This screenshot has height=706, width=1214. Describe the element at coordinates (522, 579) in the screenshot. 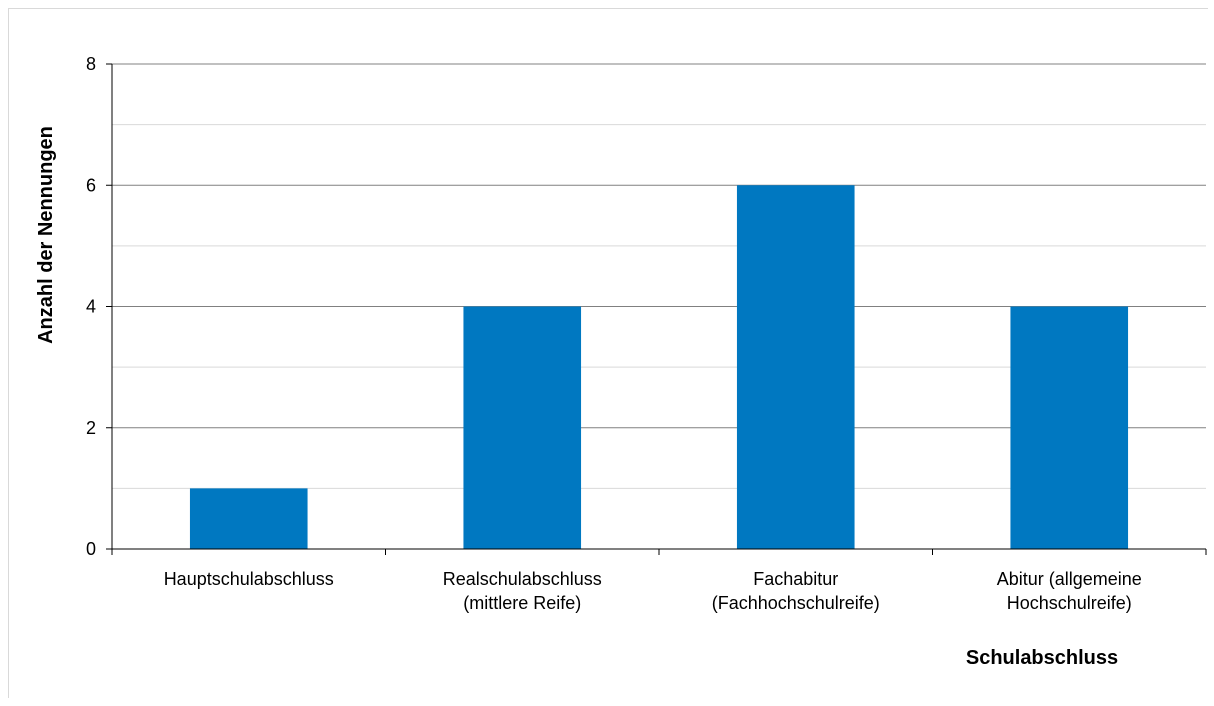

I see `x-category-label-line: Realschulabschluss` at that location.